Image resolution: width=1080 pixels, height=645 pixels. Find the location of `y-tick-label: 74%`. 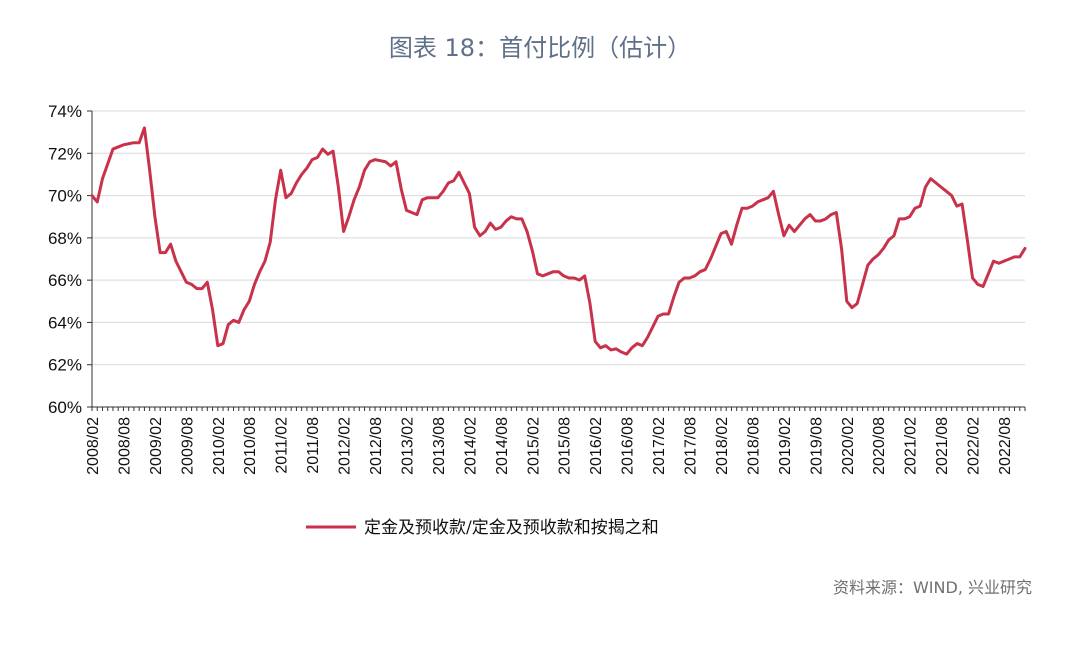

y-tick-label: 74% is located at coordinates (65, 111).